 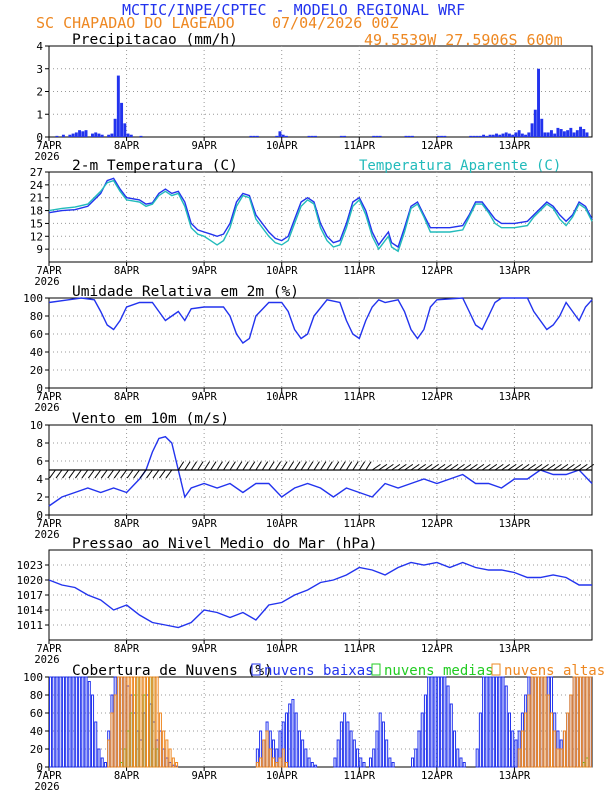 I want to click on rh-xtick-label: 12APR, so click(x=437, y=397).